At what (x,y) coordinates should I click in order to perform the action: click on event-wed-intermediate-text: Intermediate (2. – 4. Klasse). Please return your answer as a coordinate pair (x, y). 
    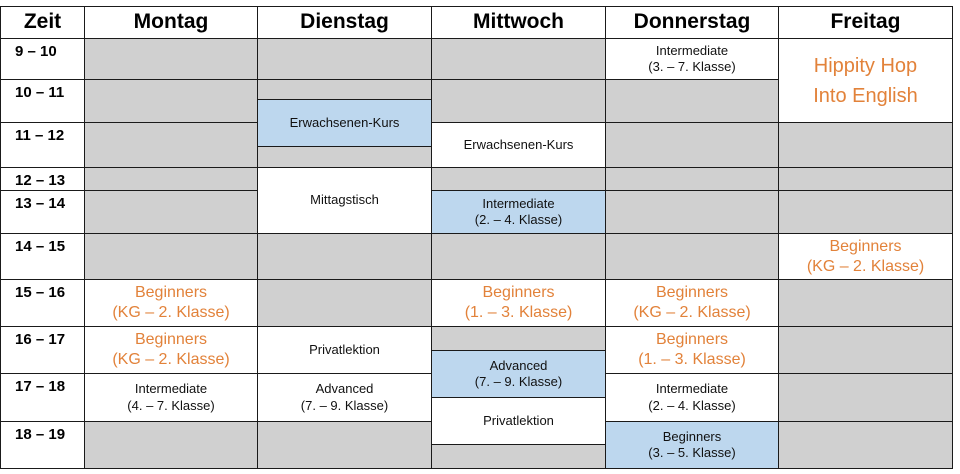
    Looking at the image, I should click on (518, 212).